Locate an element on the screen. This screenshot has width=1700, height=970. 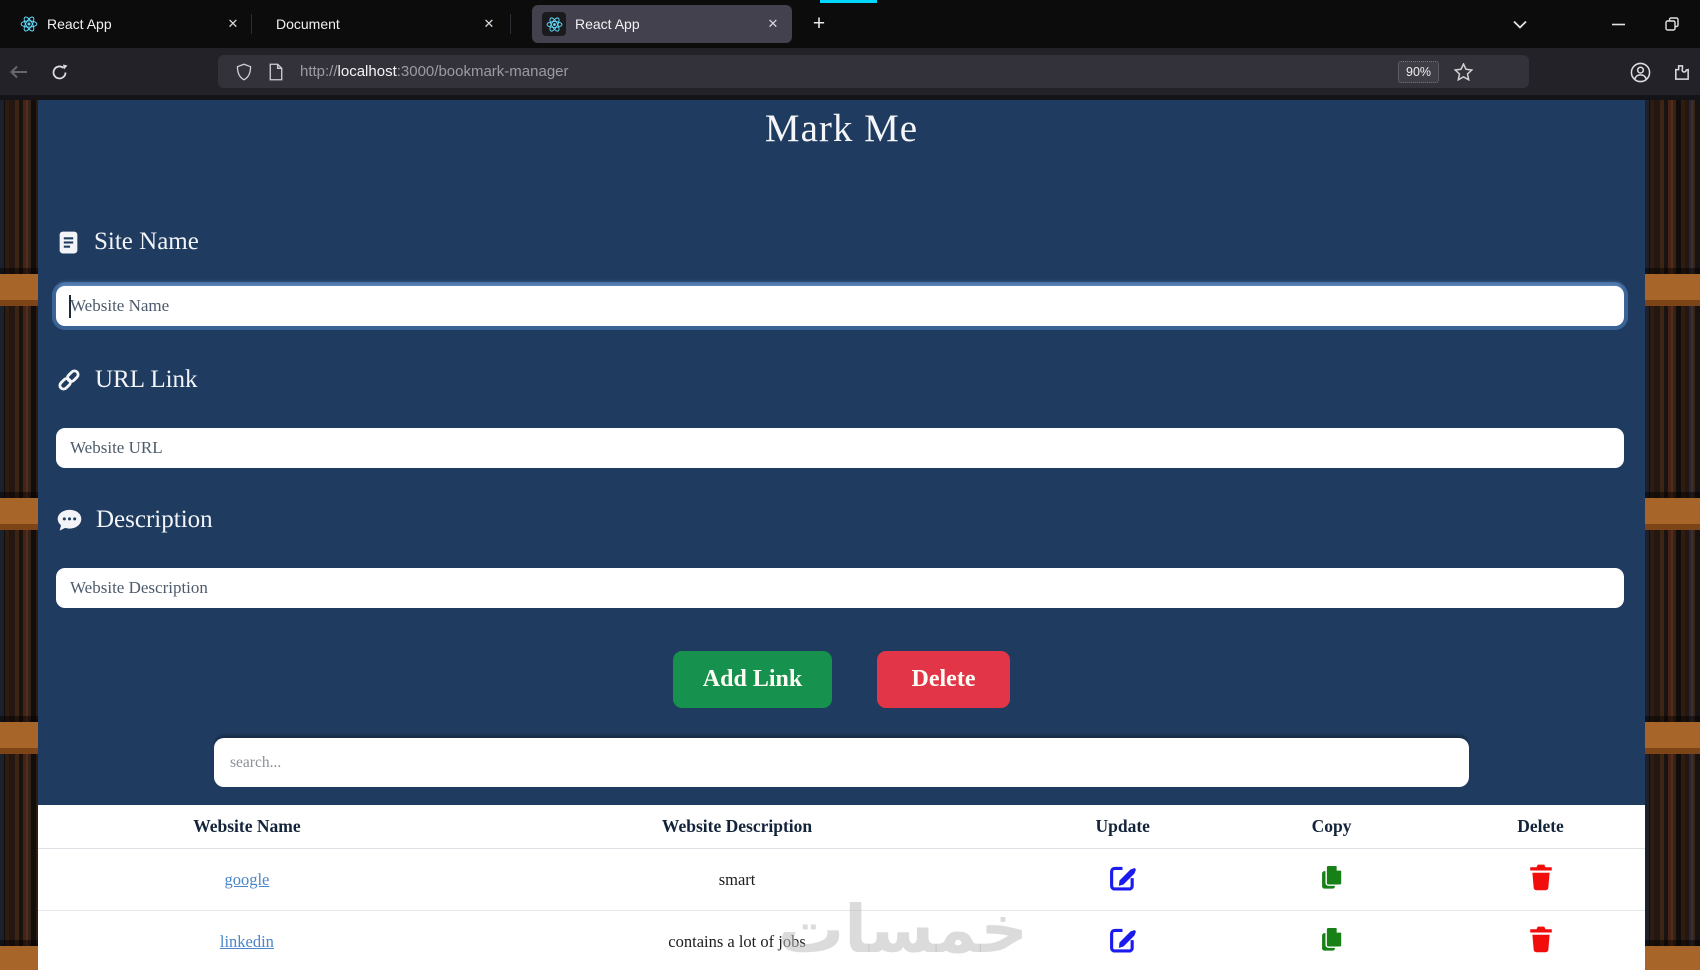
khamsat-watermark: خمسات is located at coordinates (902, 929).